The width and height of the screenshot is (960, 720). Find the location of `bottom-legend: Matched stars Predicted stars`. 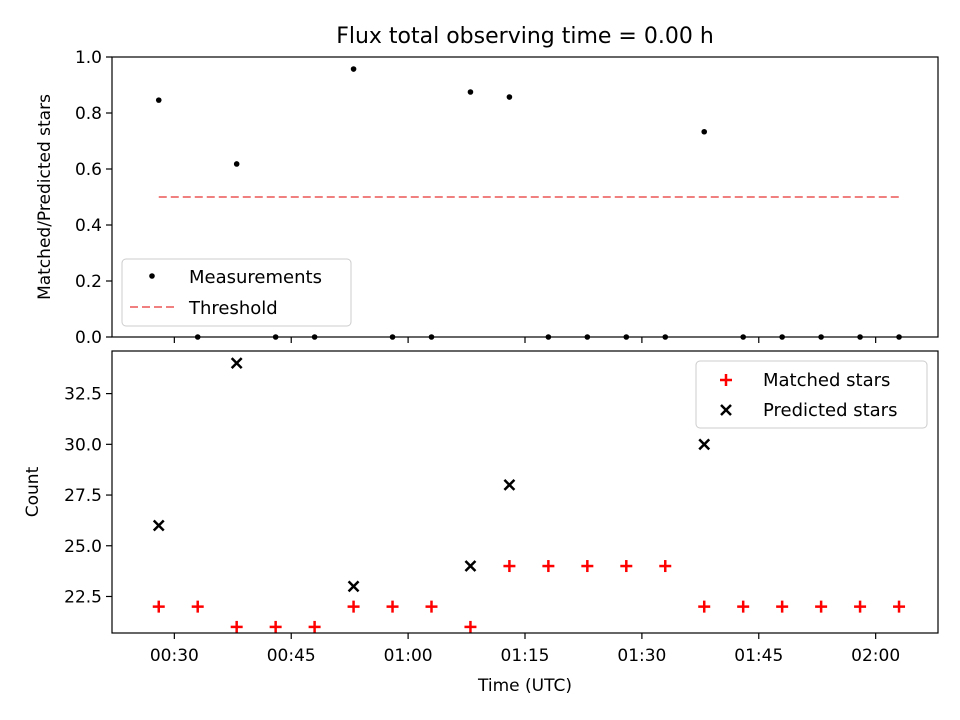

bottom-legend: Matched stars Predicted stars is located at coordinates (811, 394).